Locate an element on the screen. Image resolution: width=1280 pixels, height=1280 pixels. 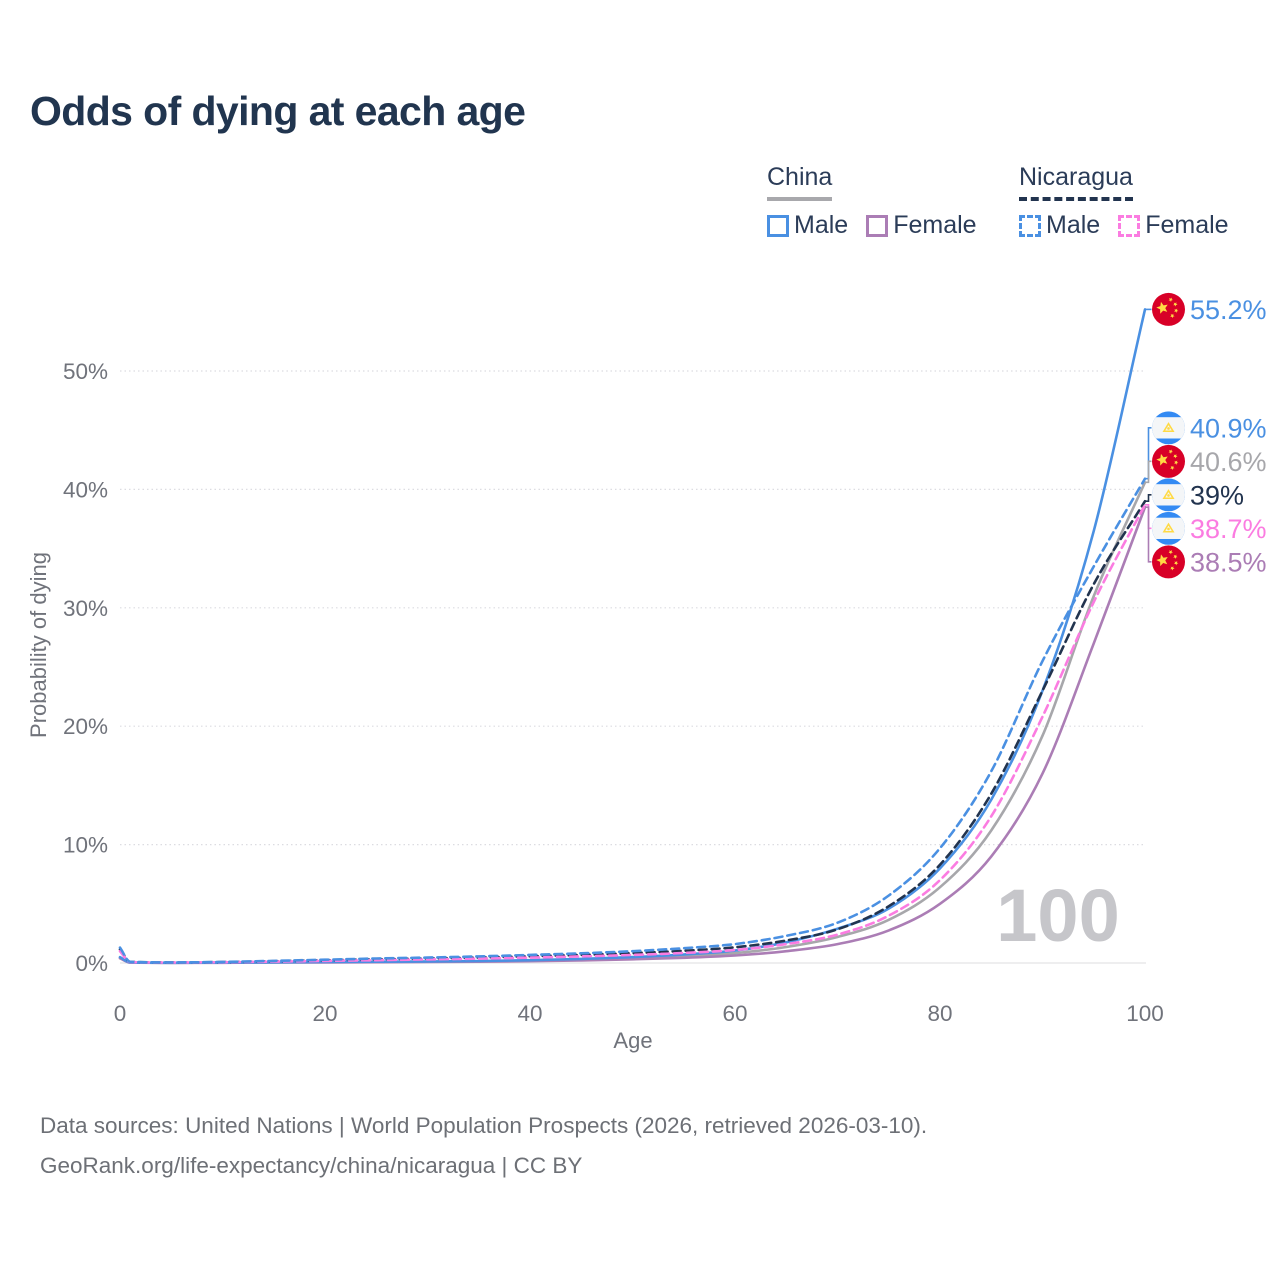
nicaragua-female-swatch-icon is located at coordinates (1129, 225).